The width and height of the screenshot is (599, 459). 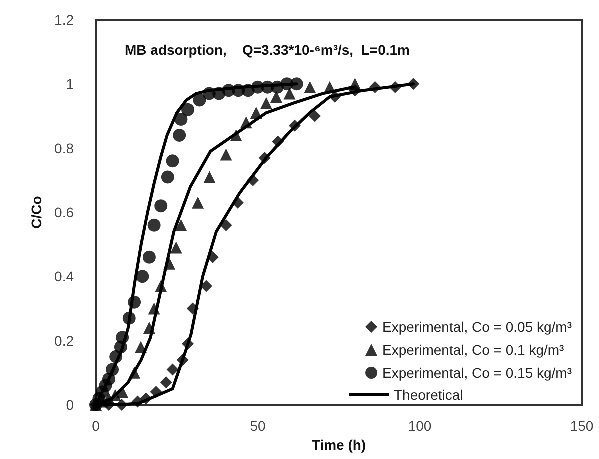 I want to click on x-tick-label: 0, so click(x=96, y=426).